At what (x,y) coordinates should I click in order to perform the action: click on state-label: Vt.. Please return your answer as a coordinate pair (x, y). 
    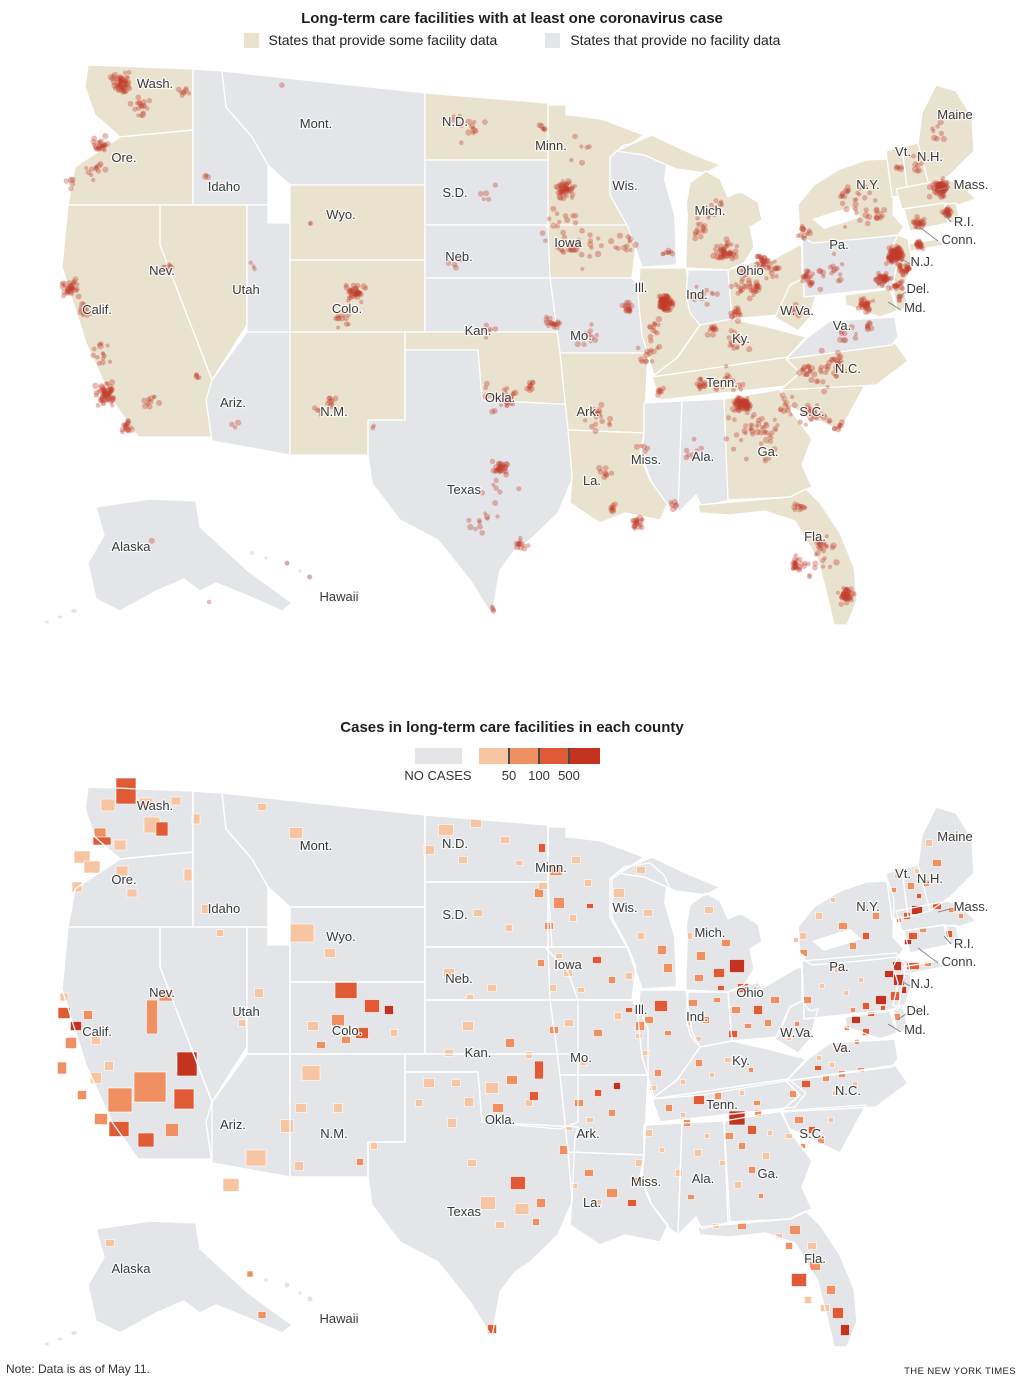
    Looking at the image, I should click on (903, 873).